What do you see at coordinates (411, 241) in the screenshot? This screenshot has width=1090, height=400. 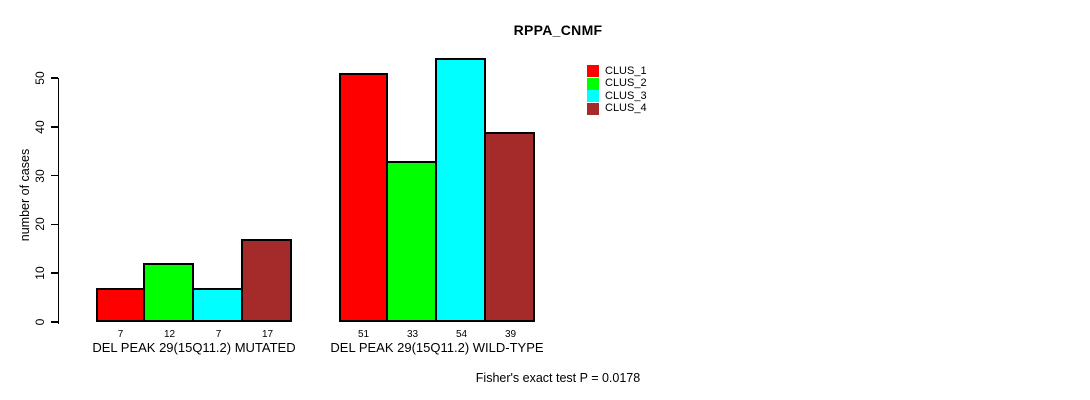 I see `bar-clus_2-group2` at bounding box center [411, 241].